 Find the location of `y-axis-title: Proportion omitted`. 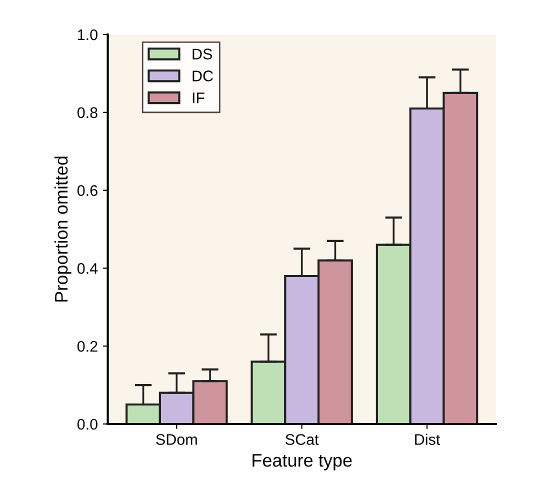

y-axis-title: Proportion omitted is located at coordinates (63, 229).